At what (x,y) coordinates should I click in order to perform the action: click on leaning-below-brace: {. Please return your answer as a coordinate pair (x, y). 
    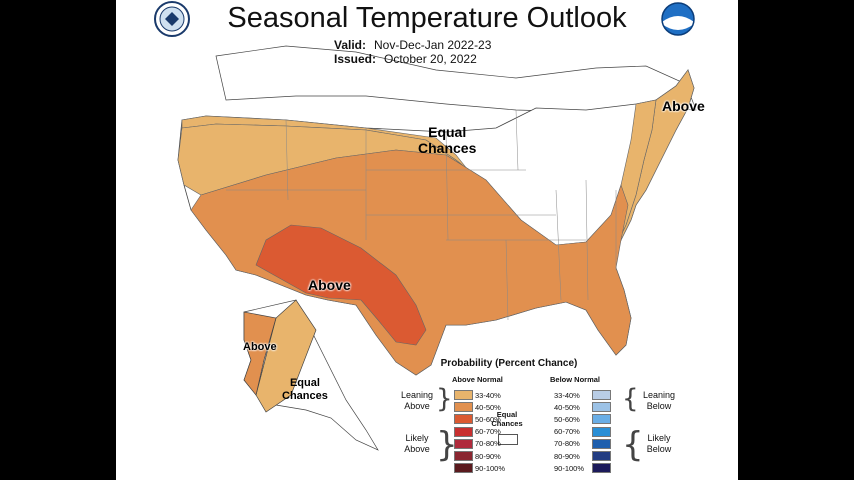
    Looking at the image, I should click on (630, 399).